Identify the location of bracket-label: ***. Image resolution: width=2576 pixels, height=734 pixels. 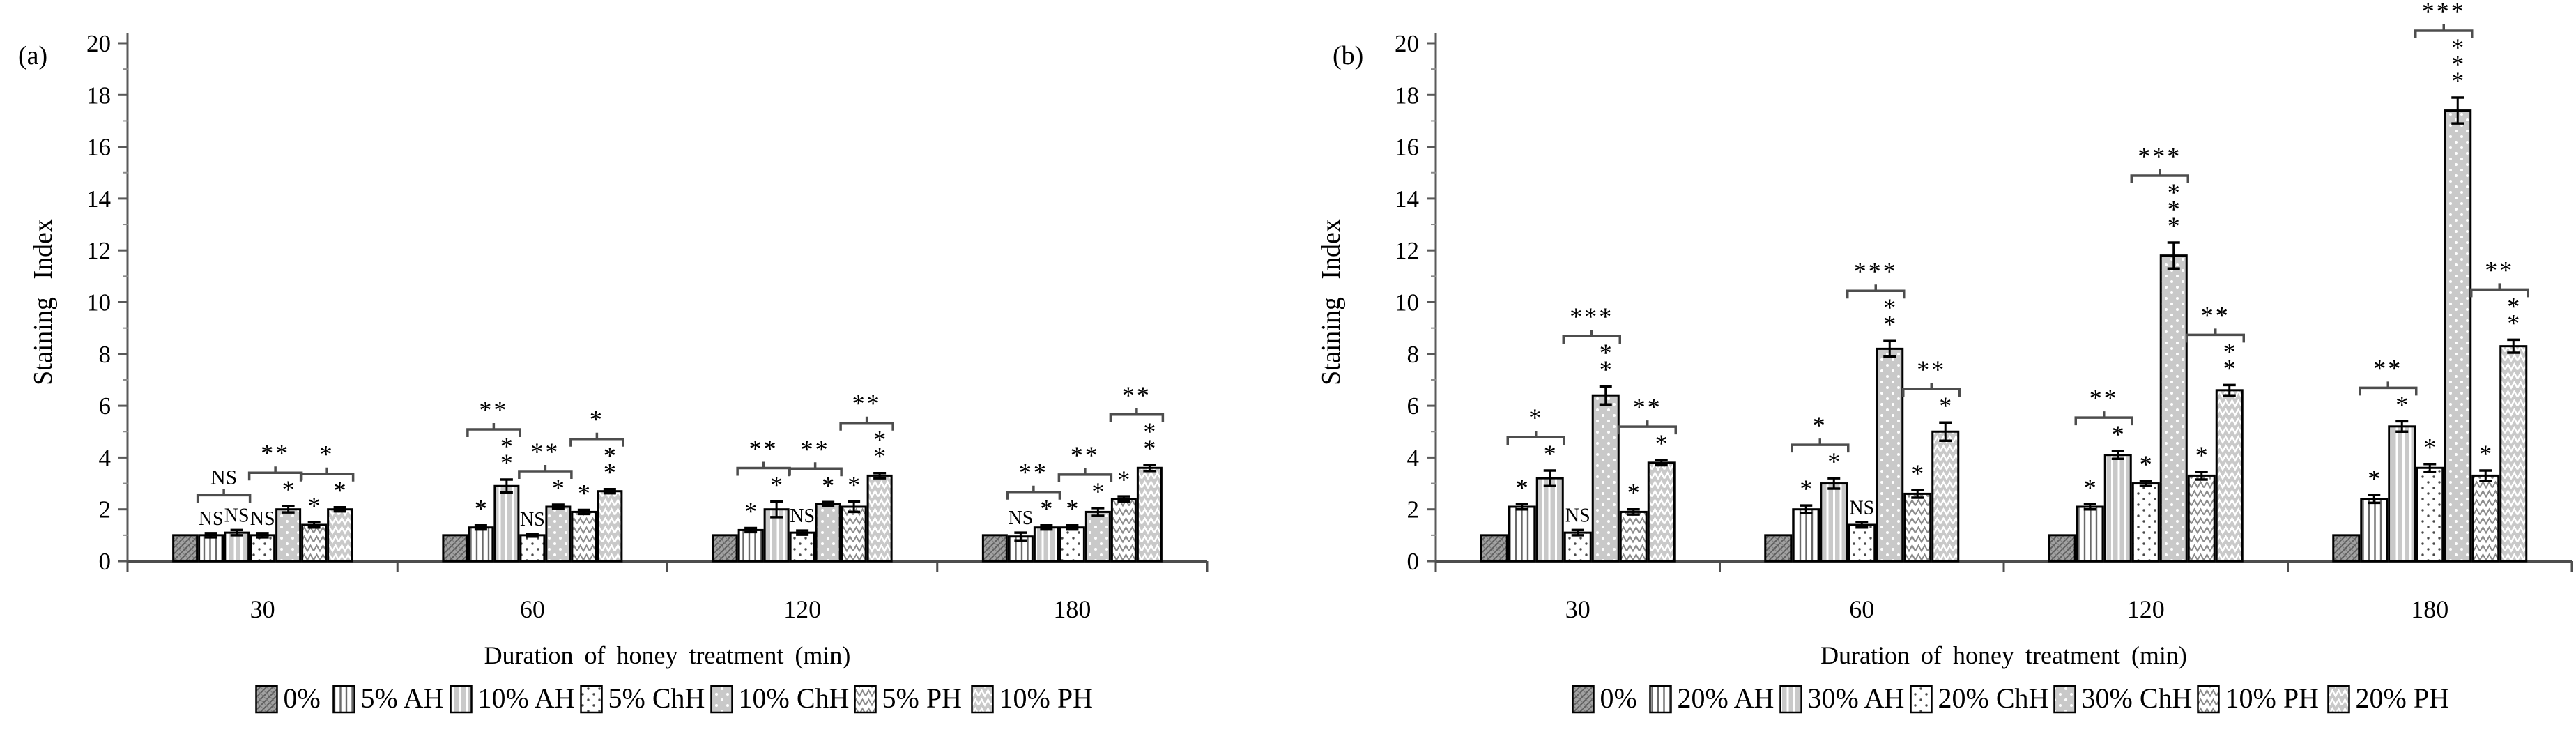
(1592, 316).